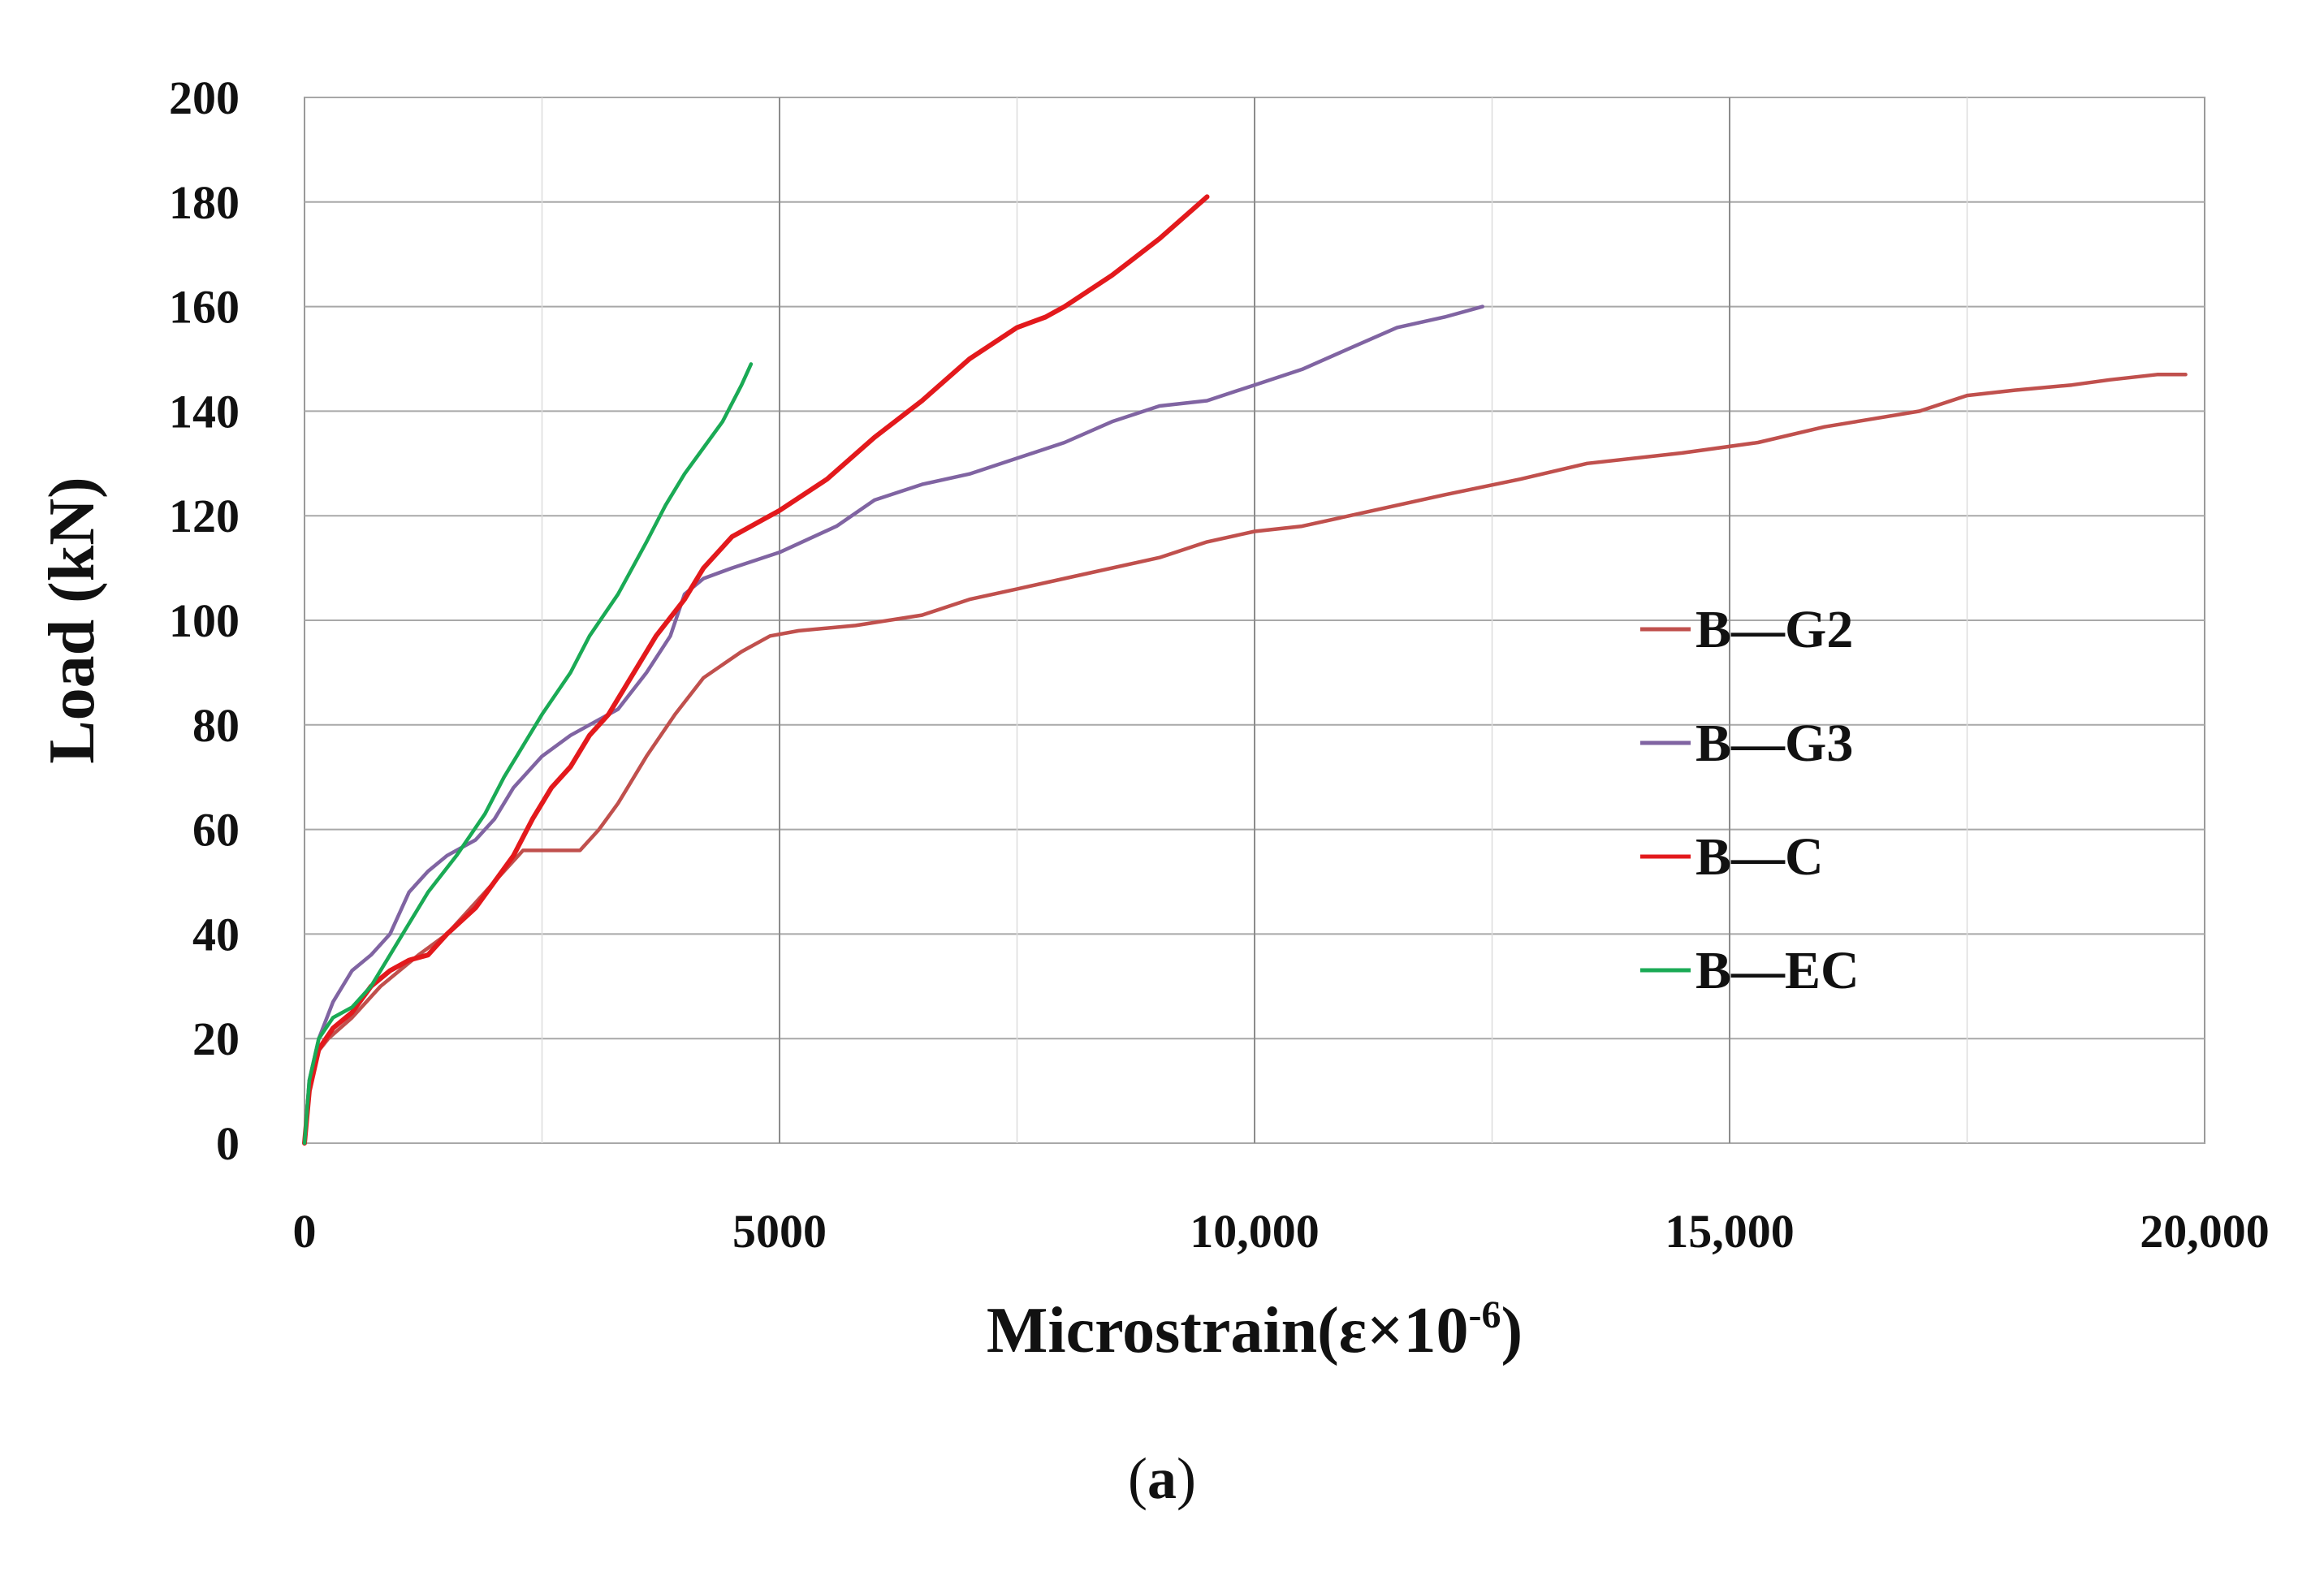  Describe the element at coordinates (1774, 743) in the screenshot. I see `legend-label: B—G3` at that location.